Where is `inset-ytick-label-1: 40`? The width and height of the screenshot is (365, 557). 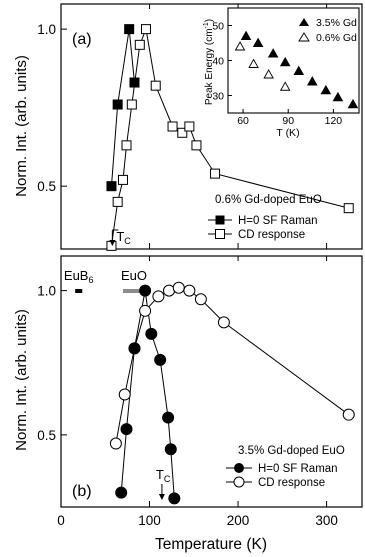
inset-ytick-label-1: 40 is located at coordinates (218, 62).